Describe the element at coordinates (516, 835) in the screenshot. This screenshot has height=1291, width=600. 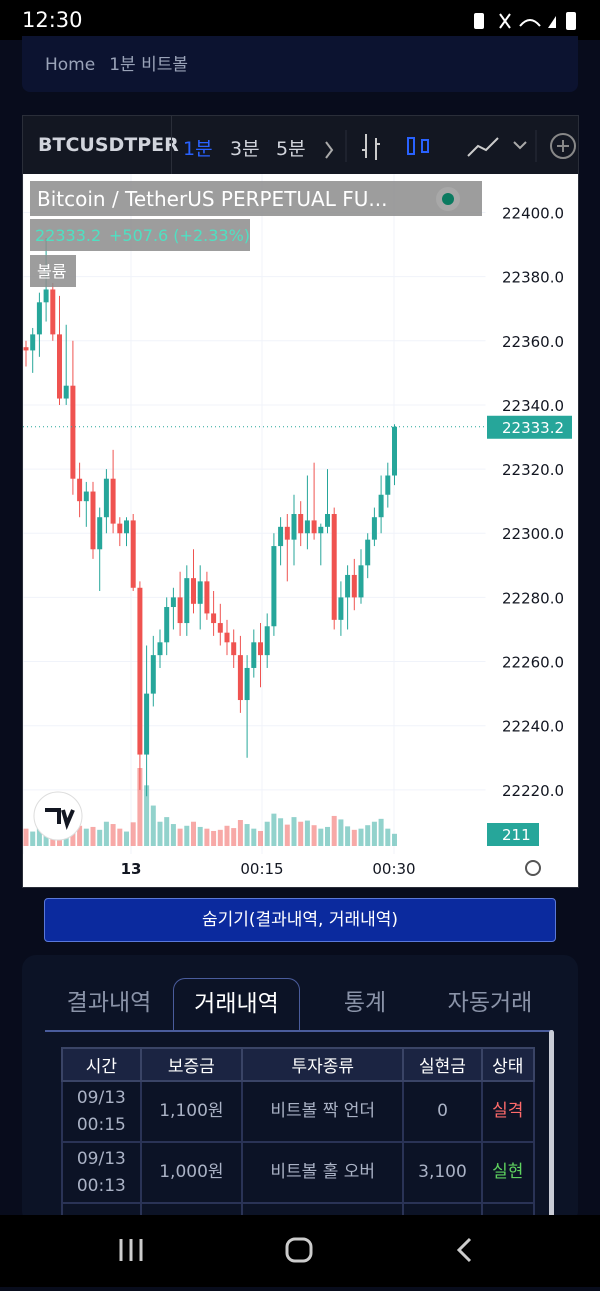
I see `volume-label: 211` at that location.